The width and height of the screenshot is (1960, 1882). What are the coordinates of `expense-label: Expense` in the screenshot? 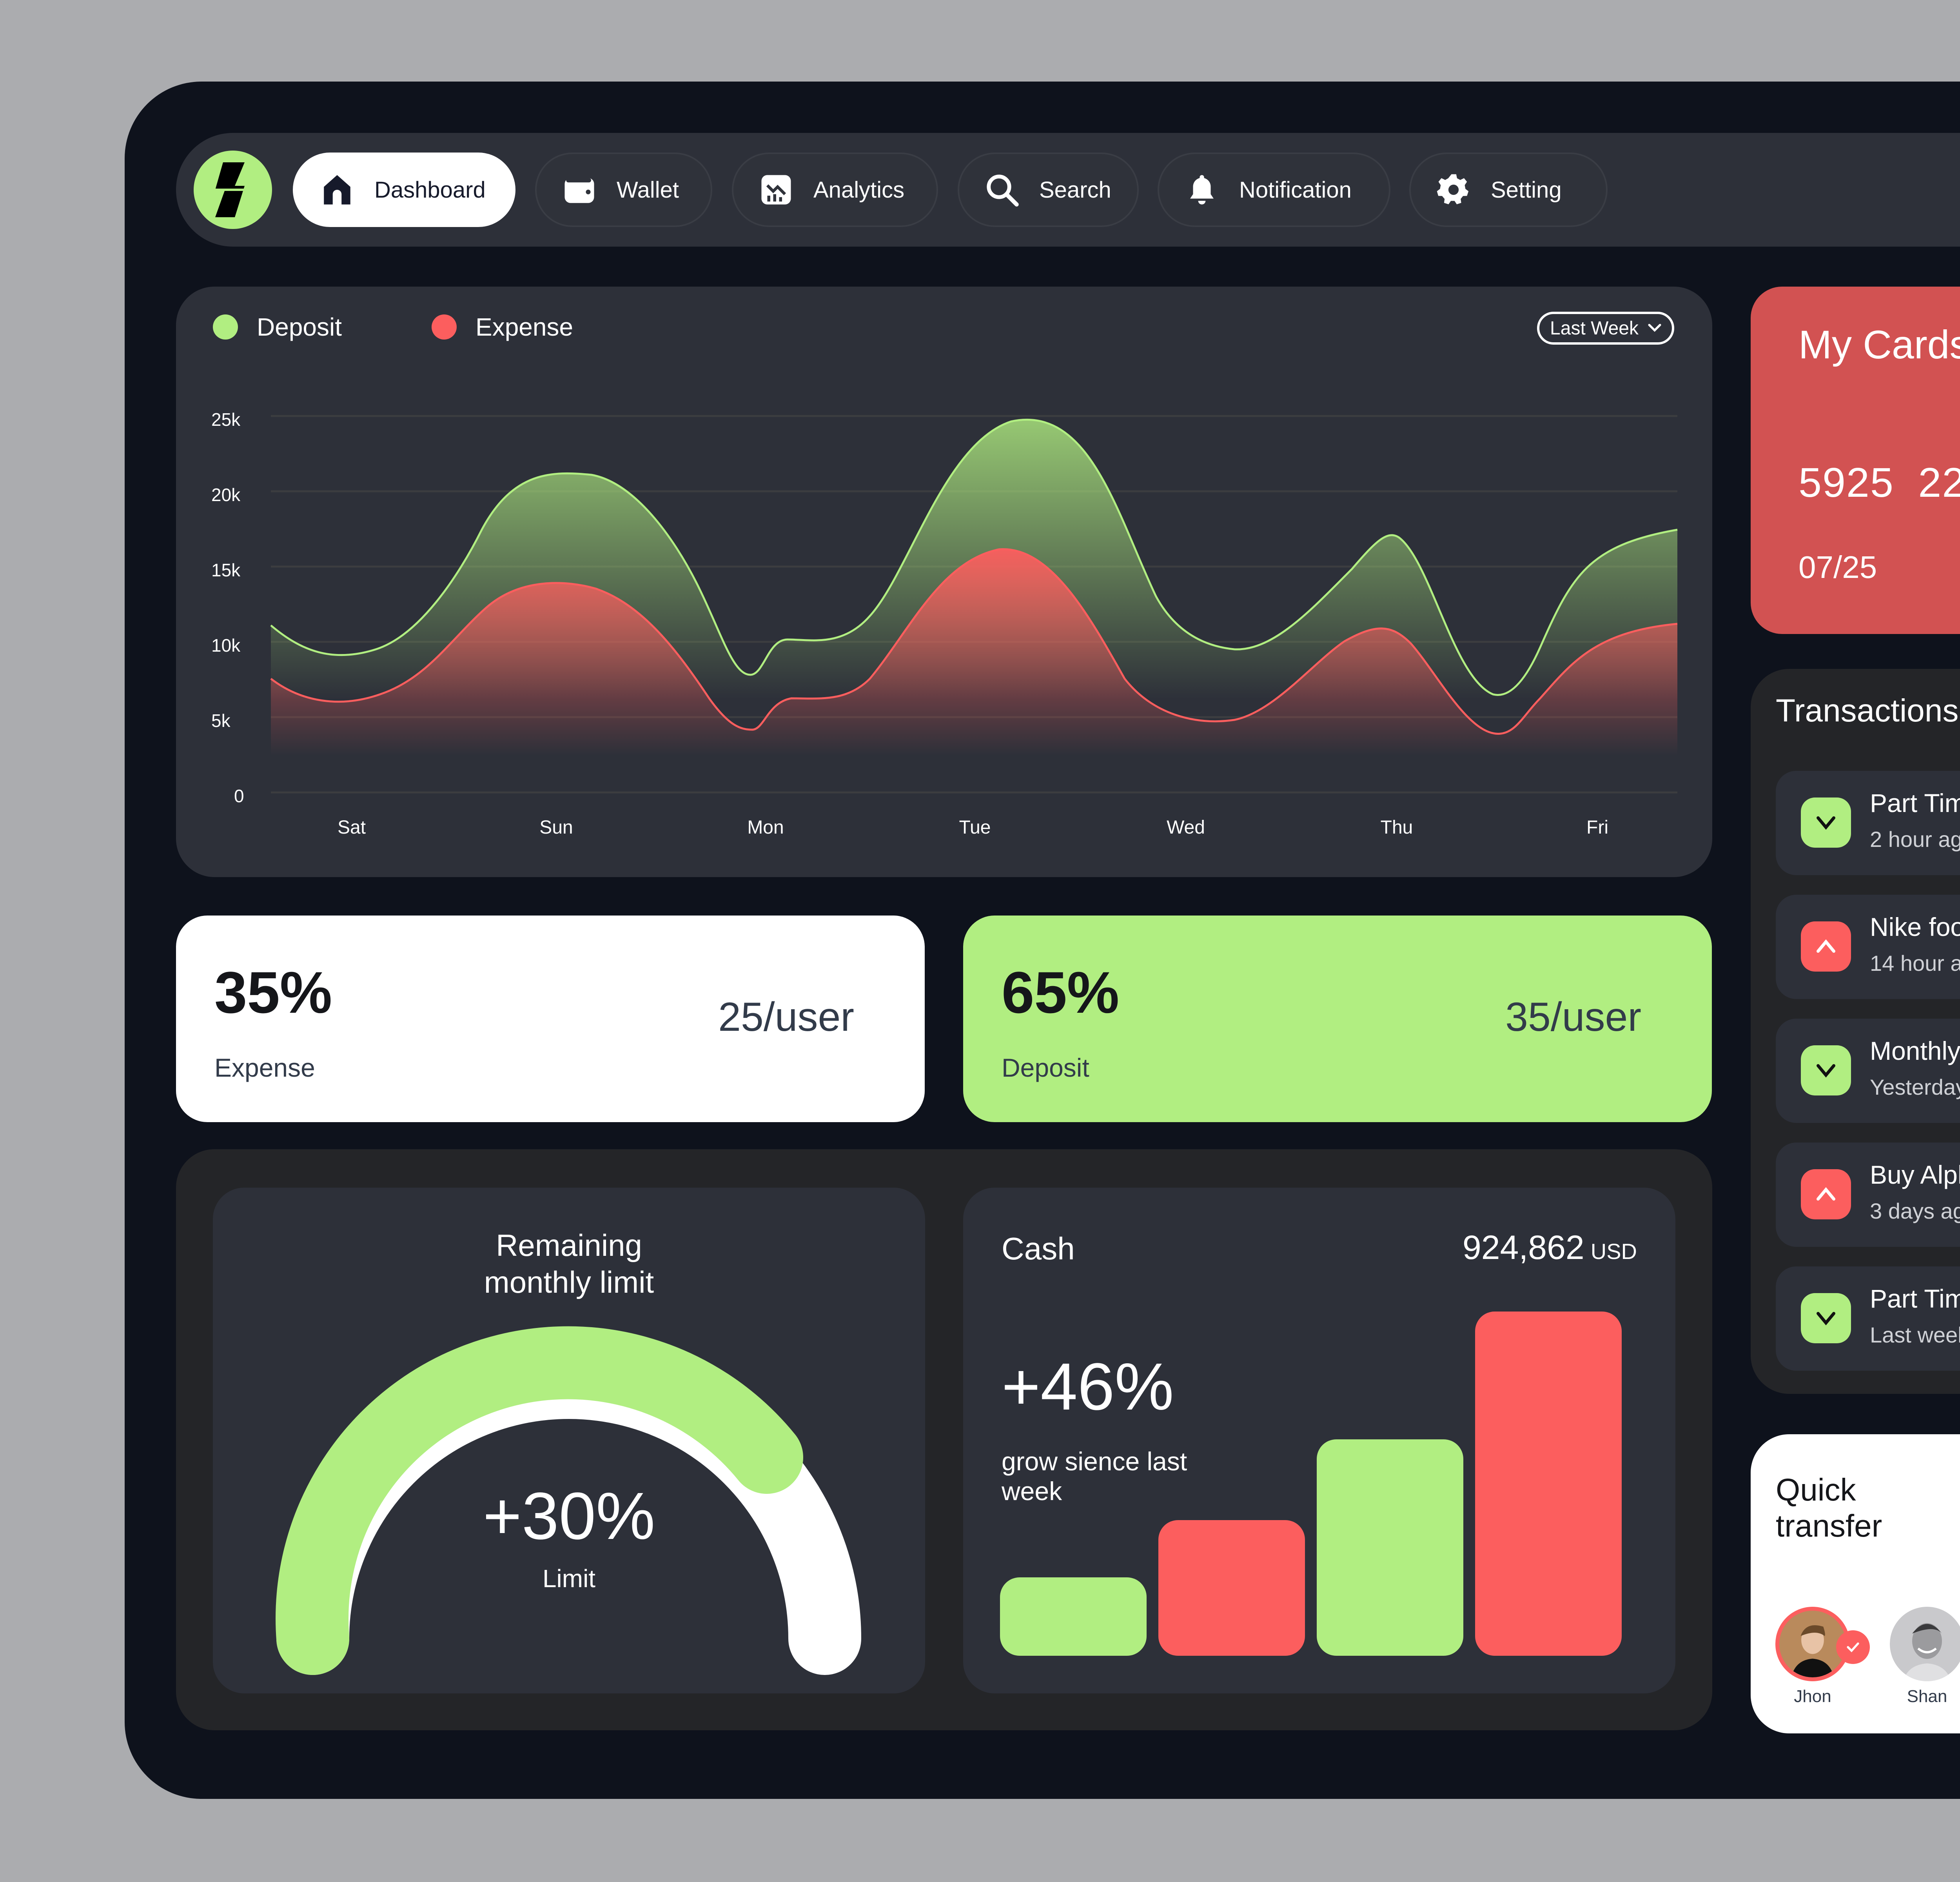 It's located at (264, 1067).